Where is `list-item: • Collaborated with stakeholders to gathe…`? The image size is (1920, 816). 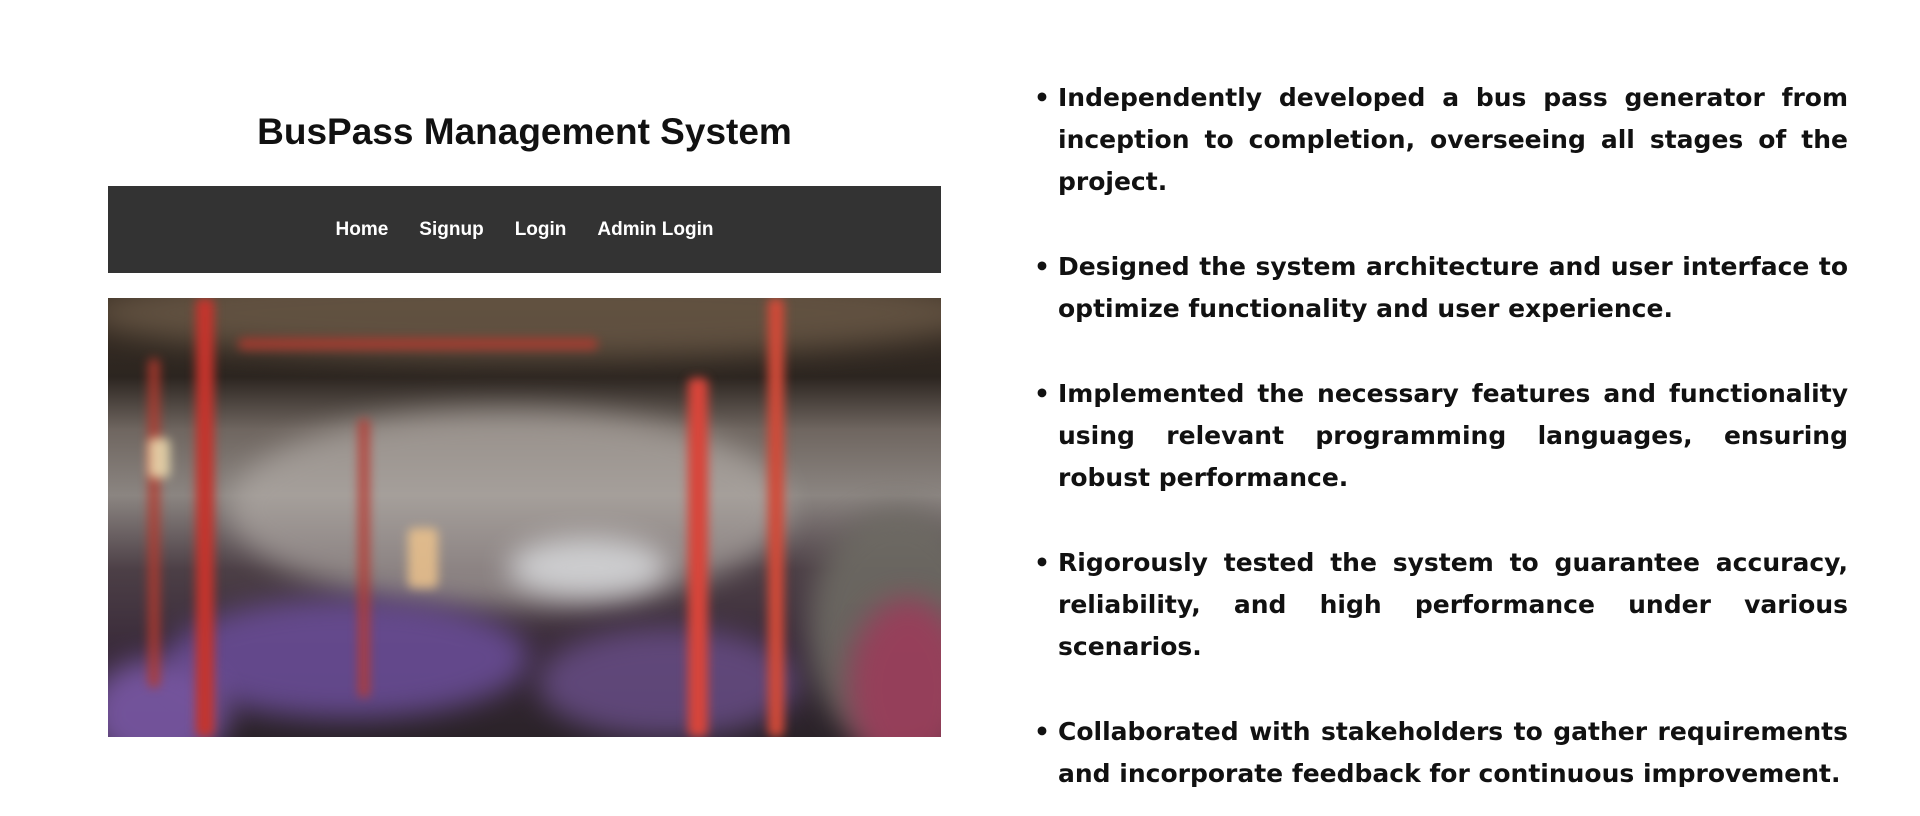 list-item: • Collaborated with stakeholders to gathe… is located at coordinates (1441, 753).